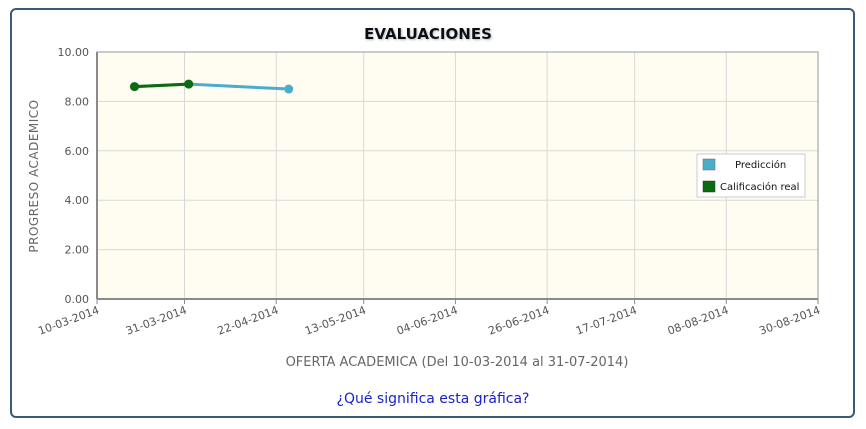 The image size is (866, 429). Describe the element at coordinates (751, 175) in the screenshot. I see `legend: Predicción Calificación real` at that location.